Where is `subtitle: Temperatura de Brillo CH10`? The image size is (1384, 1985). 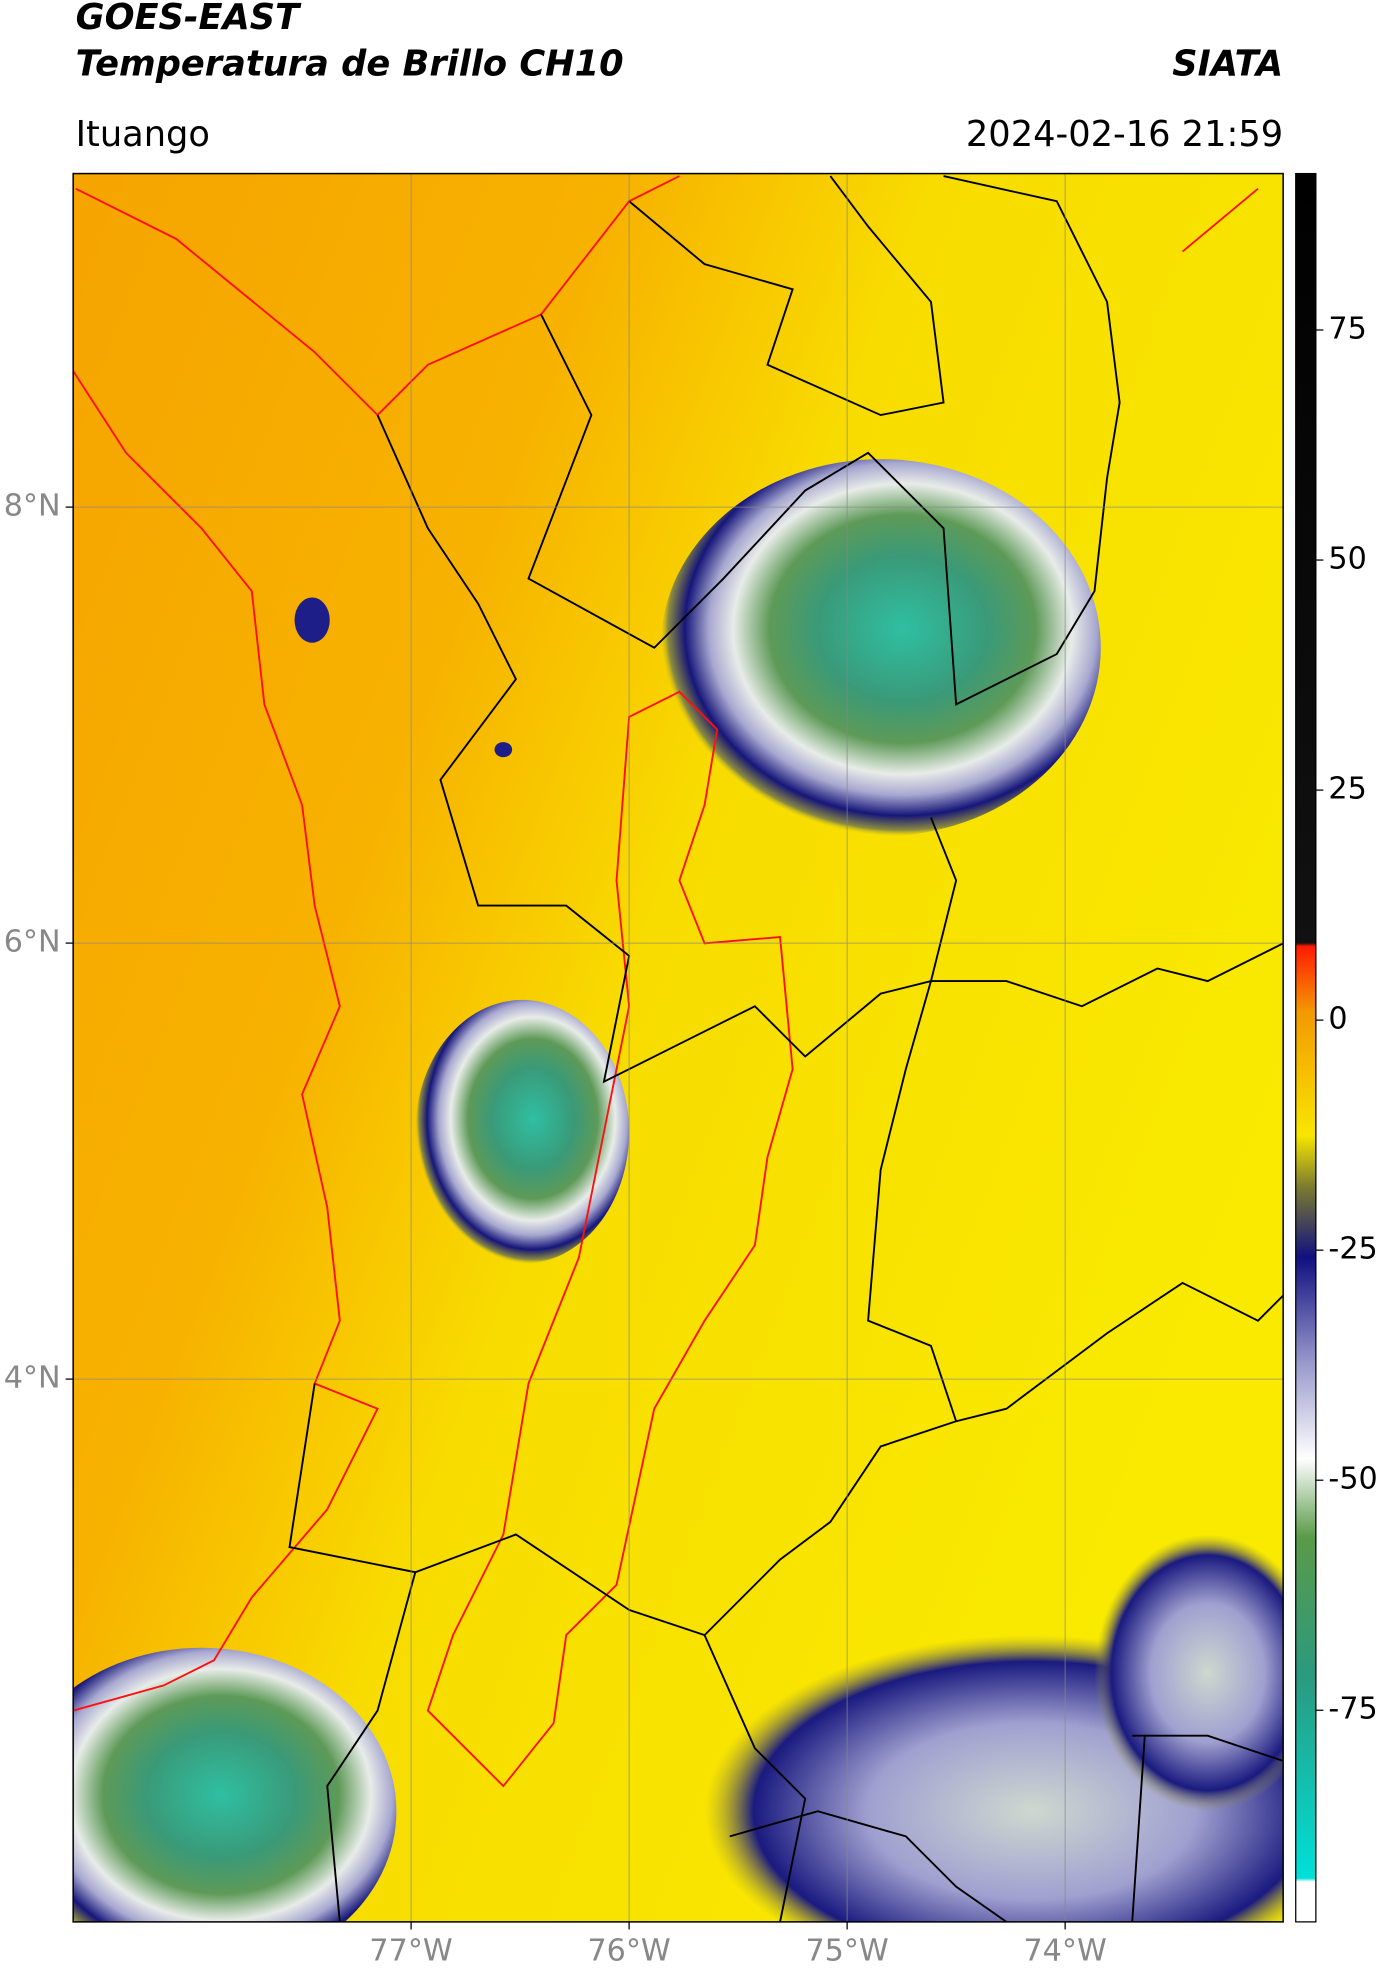
subtitle: Temperatura de Brillo CH10 is located at coordinates (350, 63).